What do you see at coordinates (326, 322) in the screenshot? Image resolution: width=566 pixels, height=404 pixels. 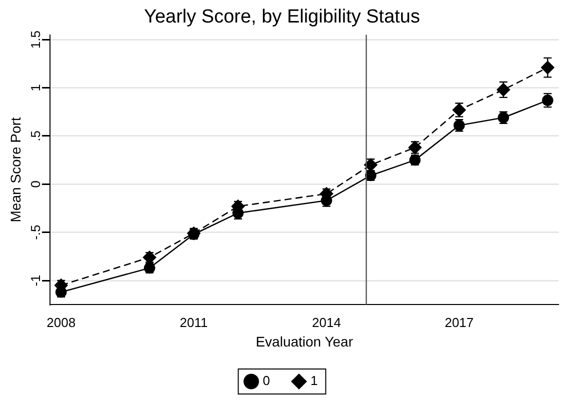 I see `x-tick-label: 2014` at bounding box center [326, 322].